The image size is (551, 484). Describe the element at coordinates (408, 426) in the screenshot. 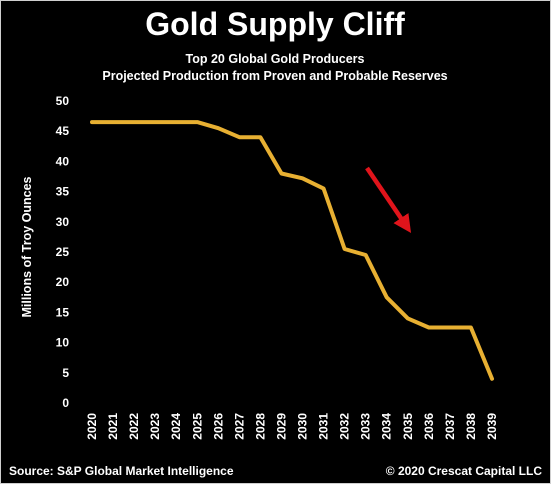

I see `x-tick-label: 2035` at that location.